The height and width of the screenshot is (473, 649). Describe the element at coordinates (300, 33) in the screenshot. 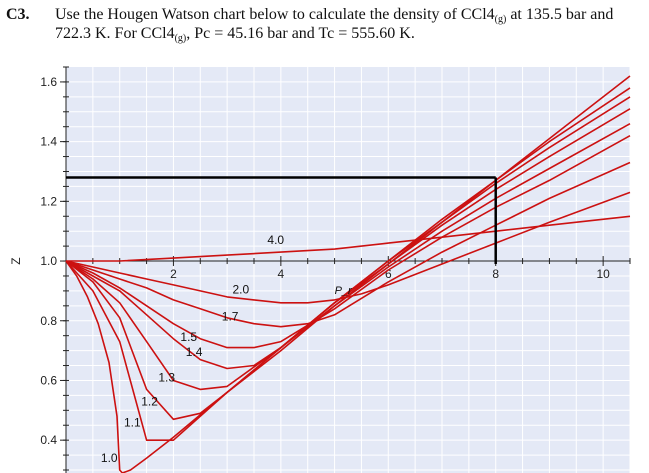

I see `question-line-2-text-b: , Pc = 45.16 bar and Tc = 555.60 K.` at that location.